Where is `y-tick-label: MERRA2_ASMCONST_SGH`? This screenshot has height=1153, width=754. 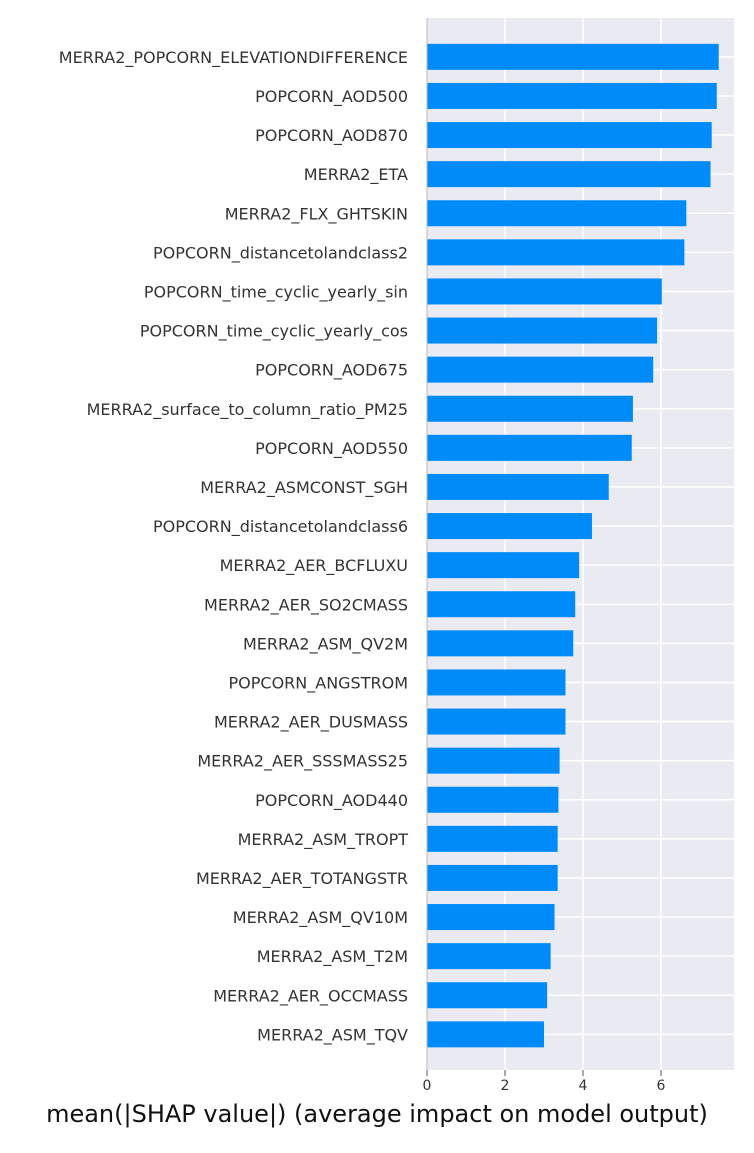
y-tick-label: MERRA2_ASMCONST_SGH is located at coordinates (304, 488).